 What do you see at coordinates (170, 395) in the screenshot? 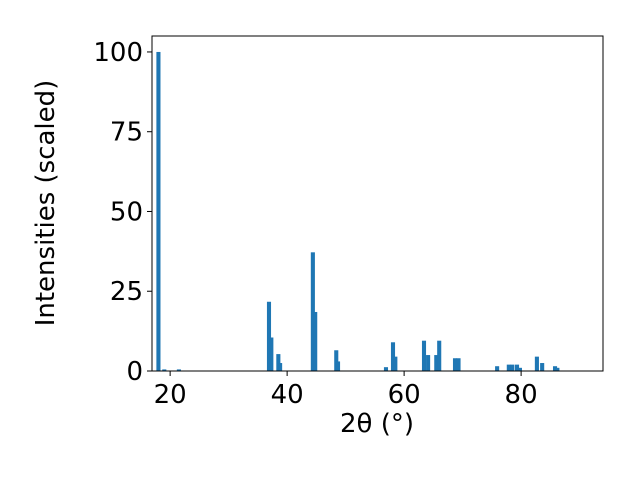
I see `x-tick-label: 20` at bounding box center [170, 395].